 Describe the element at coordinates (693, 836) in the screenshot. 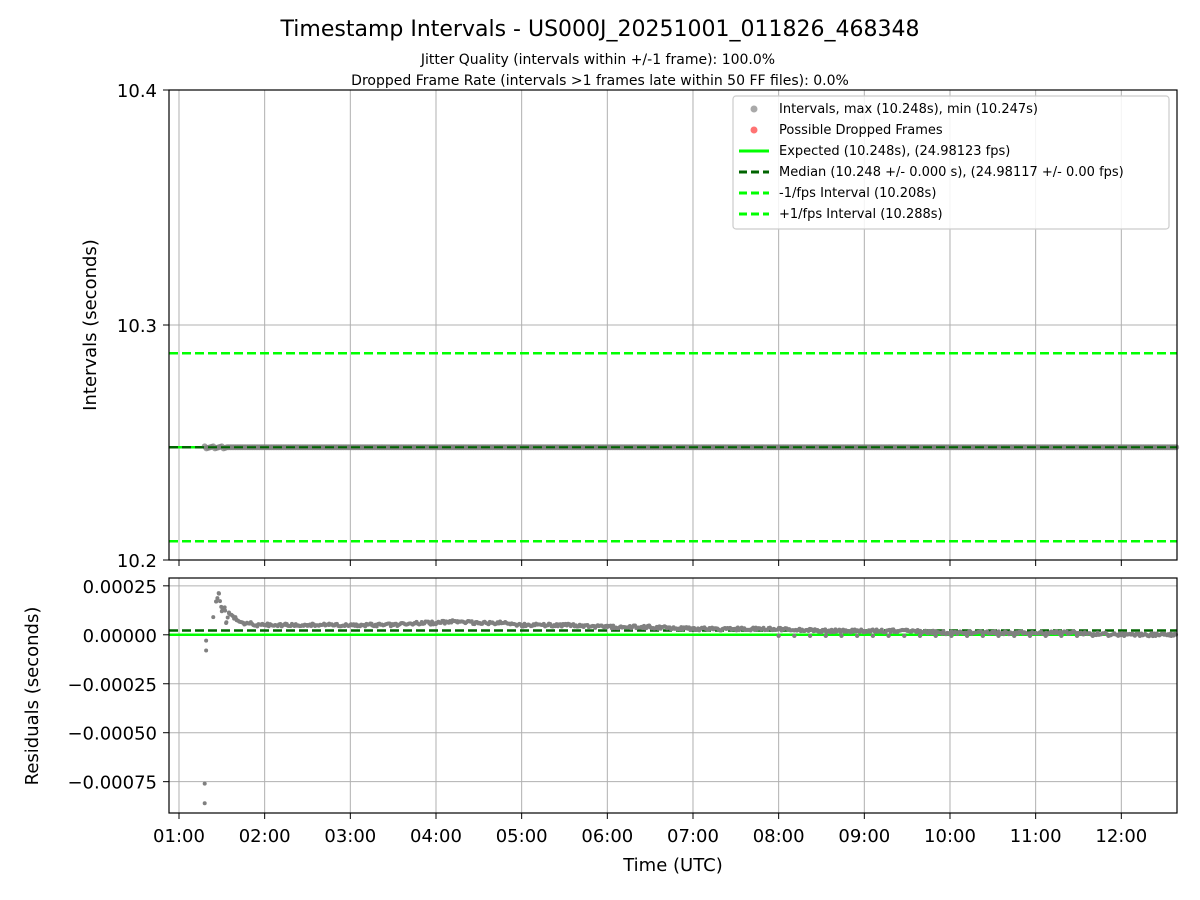

I see `x-tick-label: 07:00` at that location.